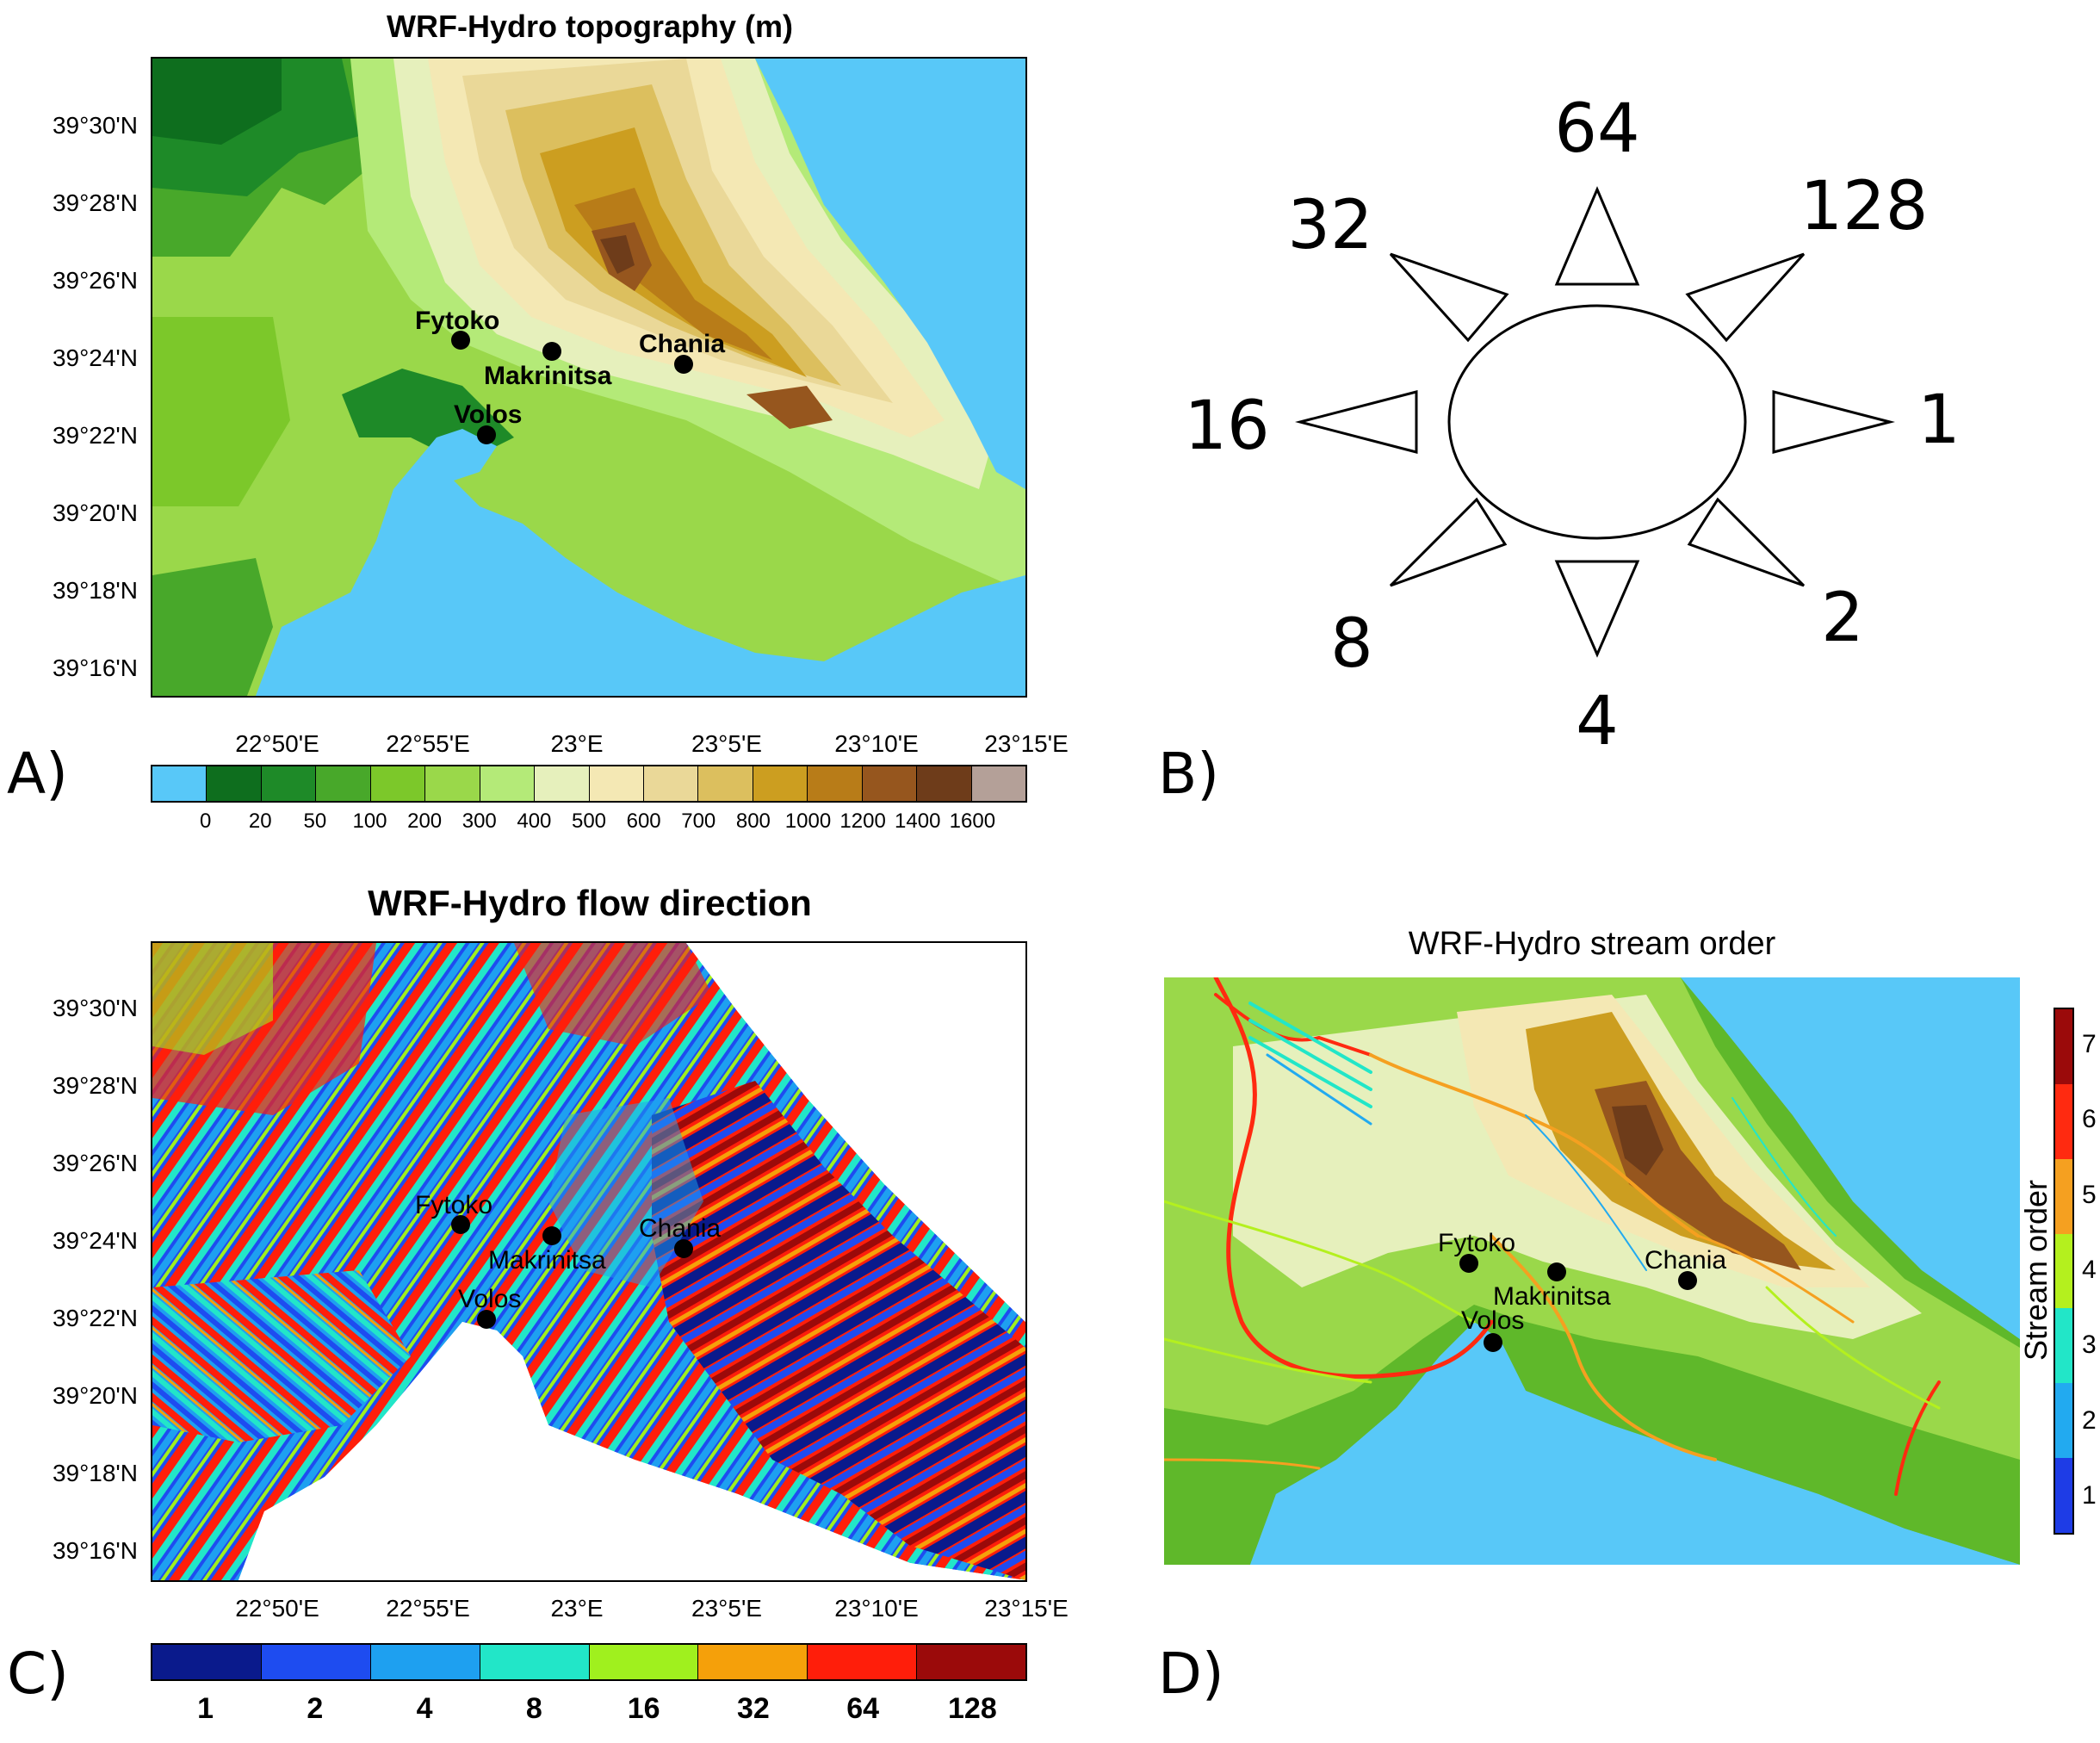  What do you see at coordinates (2090, 1345) in the screenshot?
I see `colorbar-label: 3` at bounding box center [2090, 1345].